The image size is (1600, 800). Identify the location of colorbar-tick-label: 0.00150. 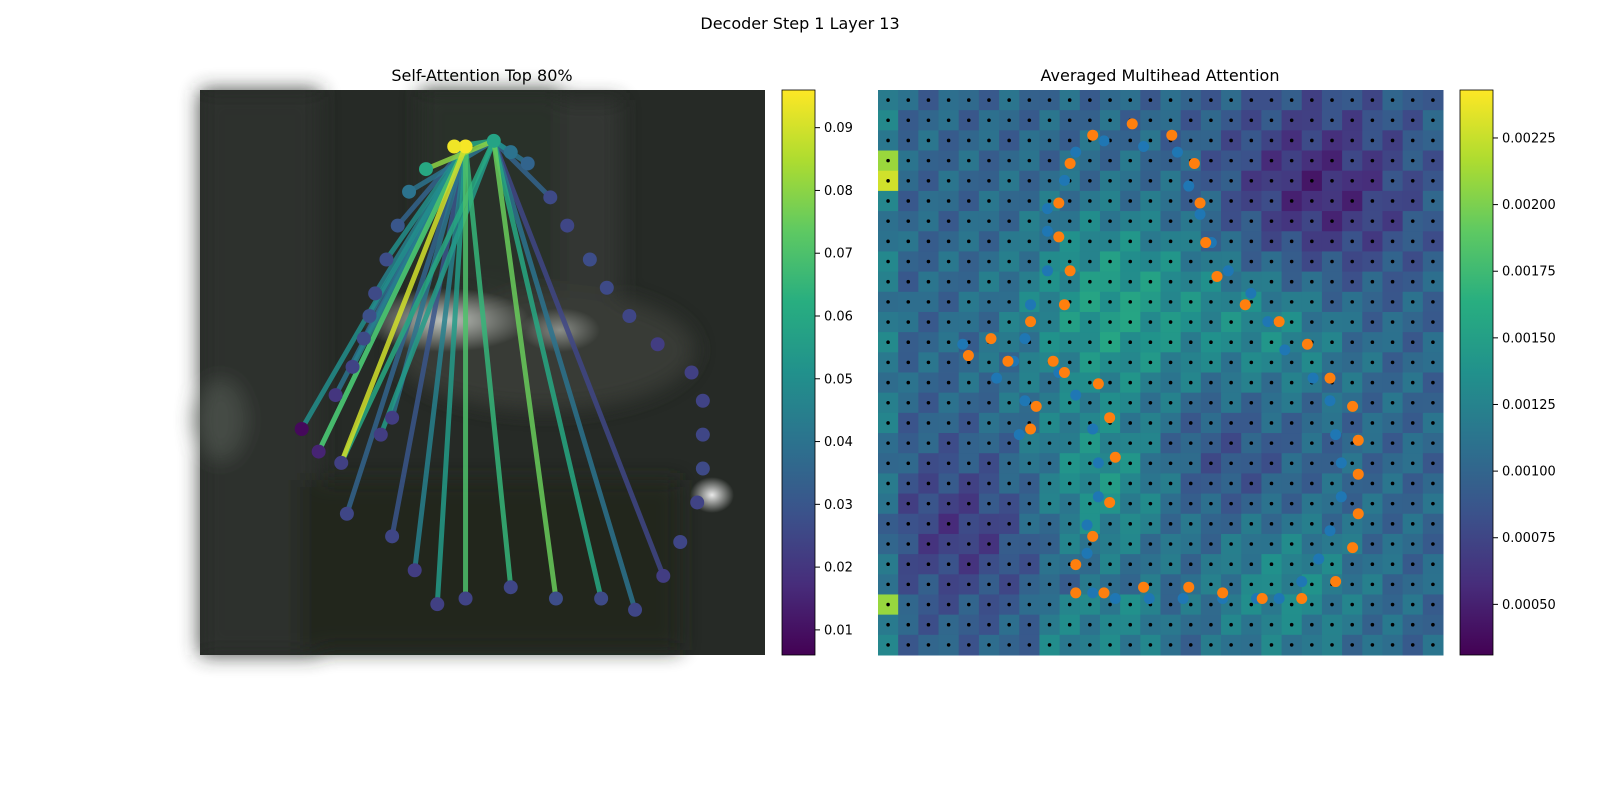
(1529, 338).